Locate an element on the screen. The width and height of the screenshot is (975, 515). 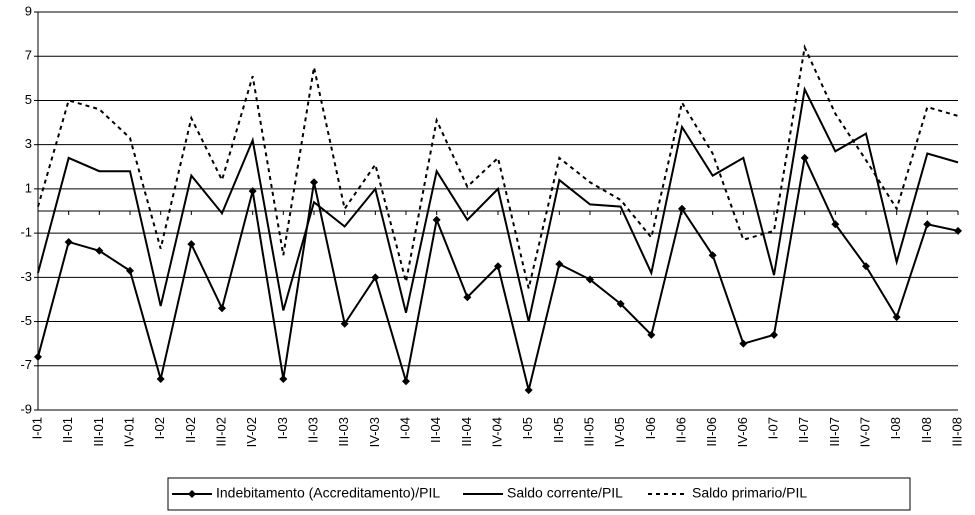
legend-marker is located at coordinates (192, 494).